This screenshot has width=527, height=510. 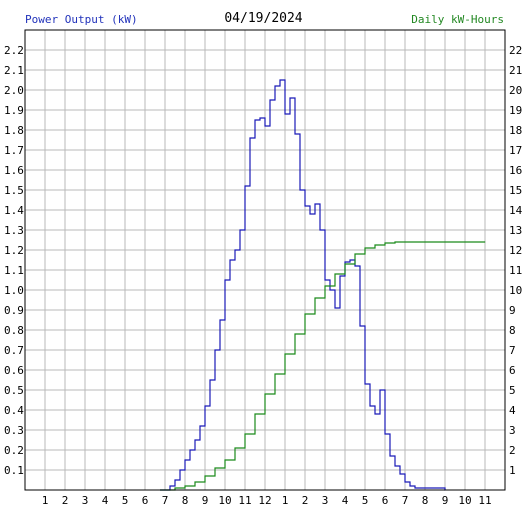 What do you see at coordinates (14, 310) in the screenshot?
I see `left-y-tick-label: 0.9` at bounding box center [14, 310].